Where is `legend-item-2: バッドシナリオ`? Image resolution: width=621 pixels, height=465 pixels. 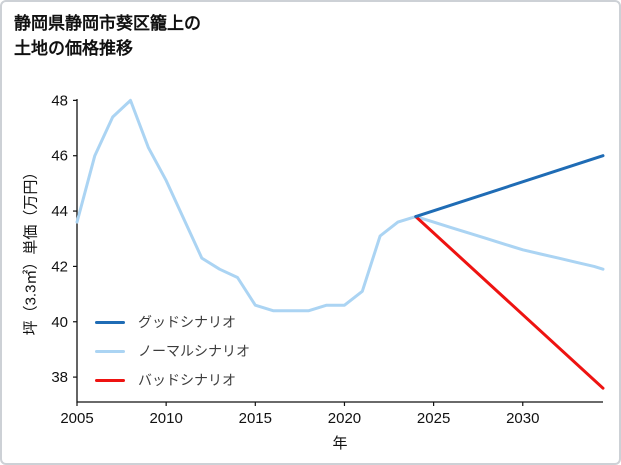
legend-item-2: バッドシナリオ is located at coordinates (172, 380).